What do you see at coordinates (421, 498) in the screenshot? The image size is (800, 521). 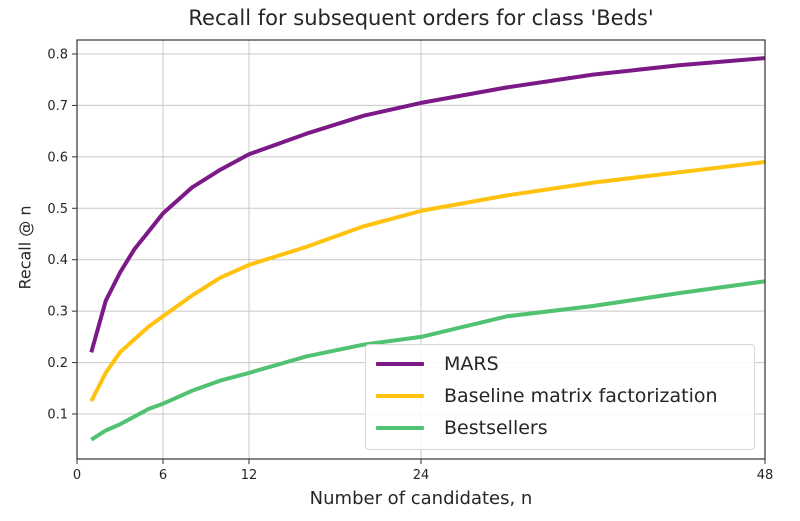 I see `x-axis-label: Number of candidates, n` at bounding box center [421, 498].